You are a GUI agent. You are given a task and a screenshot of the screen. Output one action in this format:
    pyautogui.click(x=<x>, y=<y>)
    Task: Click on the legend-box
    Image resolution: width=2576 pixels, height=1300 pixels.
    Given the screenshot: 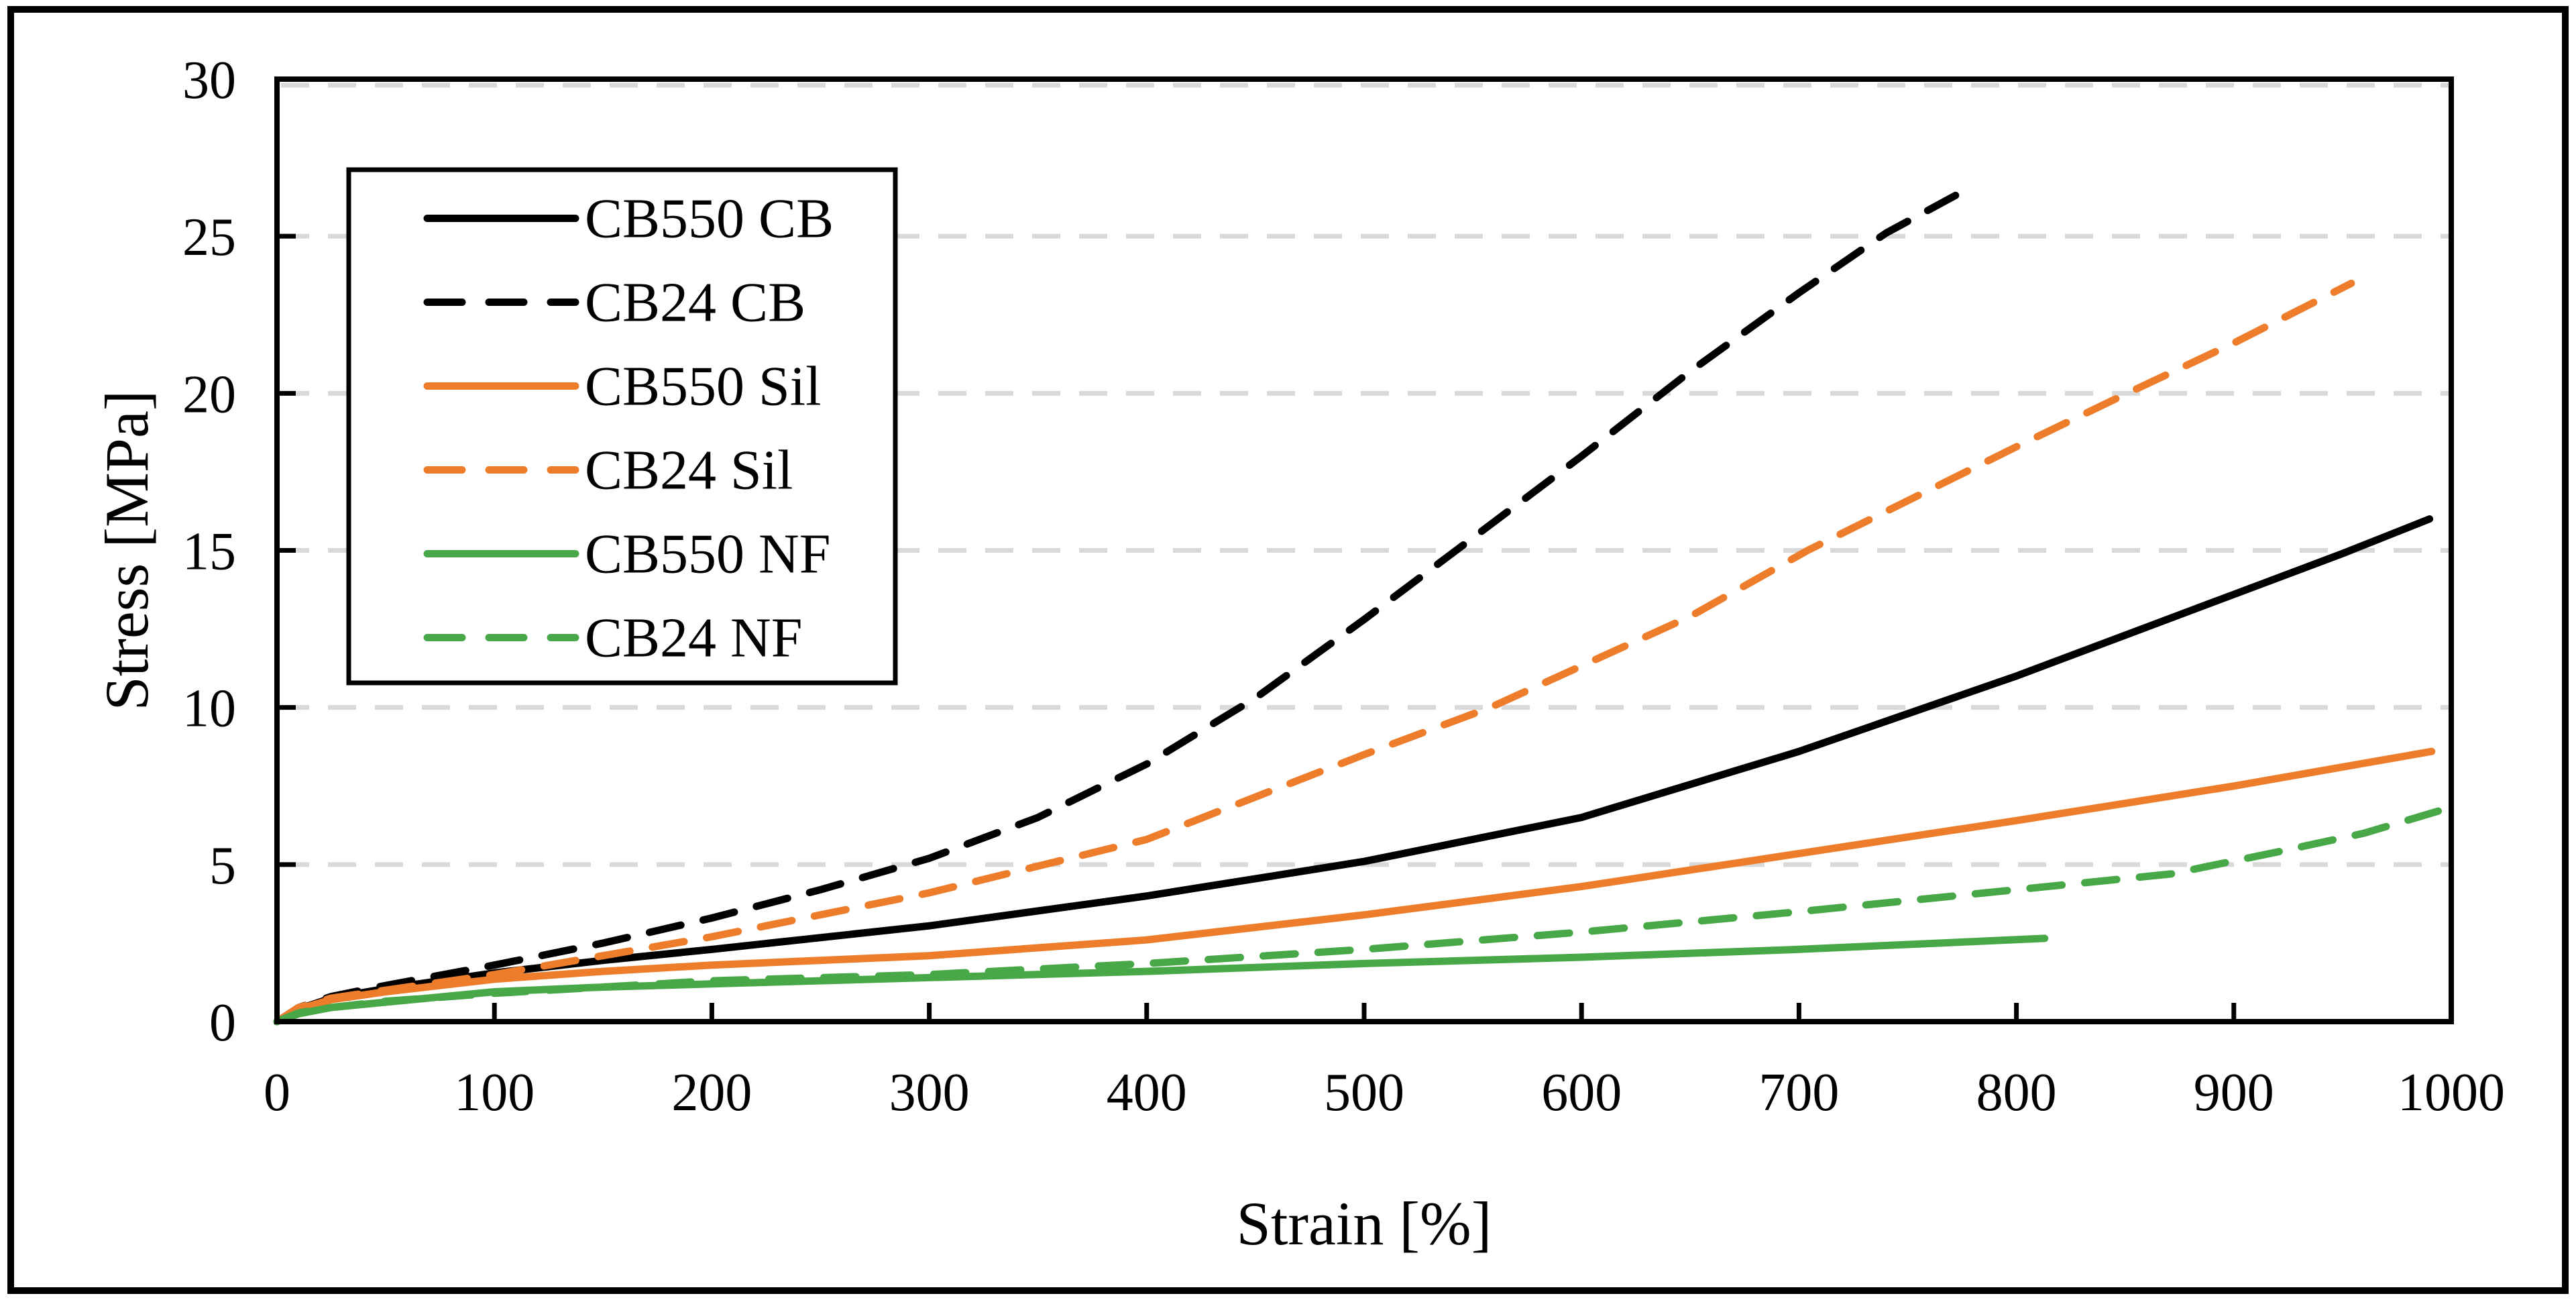 What is the action you would take?
    pyautogui.click(x=622, y=427)
    